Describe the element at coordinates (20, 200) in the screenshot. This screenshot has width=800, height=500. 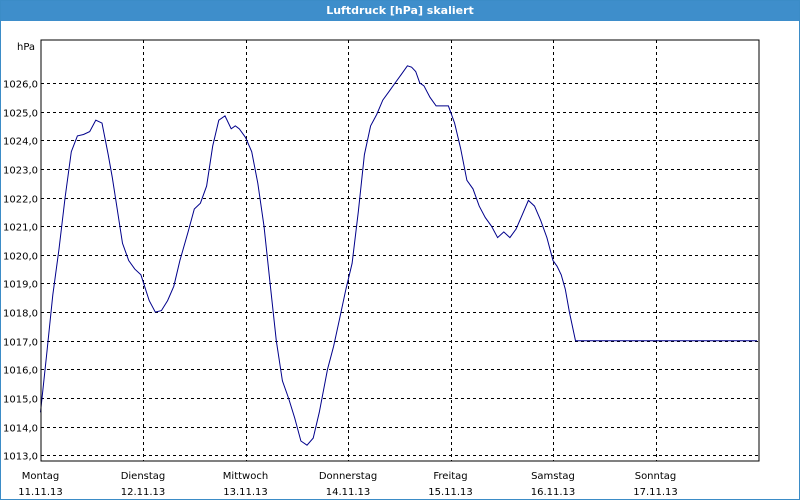
I see `y-tick-label: 1022,0` at that location.